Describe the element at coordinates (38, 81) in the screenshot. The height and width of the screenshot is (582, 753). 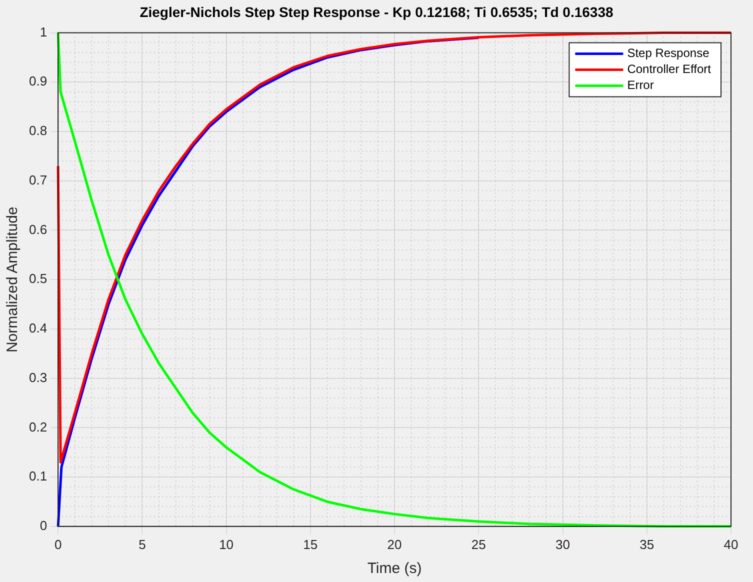
I see `y-tick-label: 0.9` at that location.